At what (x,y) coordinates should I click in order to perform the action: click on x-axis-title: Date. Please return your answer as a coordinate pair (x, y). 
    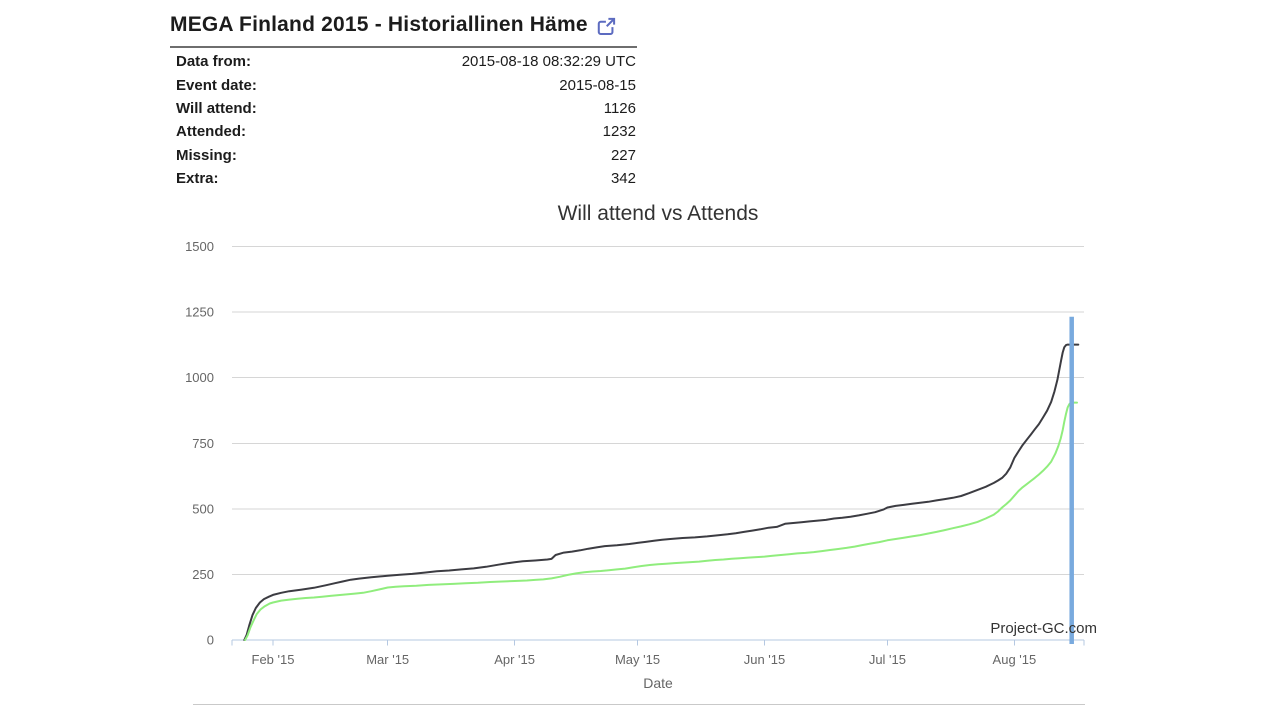
    Looking at the image, I should click on (658, 683).